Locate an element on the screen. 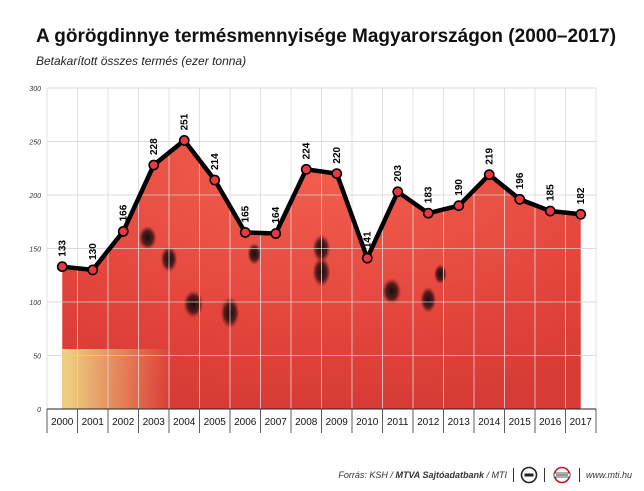 This screenshot has height=491, width=644. data-label: 182 is located at coordinates (581, 195).